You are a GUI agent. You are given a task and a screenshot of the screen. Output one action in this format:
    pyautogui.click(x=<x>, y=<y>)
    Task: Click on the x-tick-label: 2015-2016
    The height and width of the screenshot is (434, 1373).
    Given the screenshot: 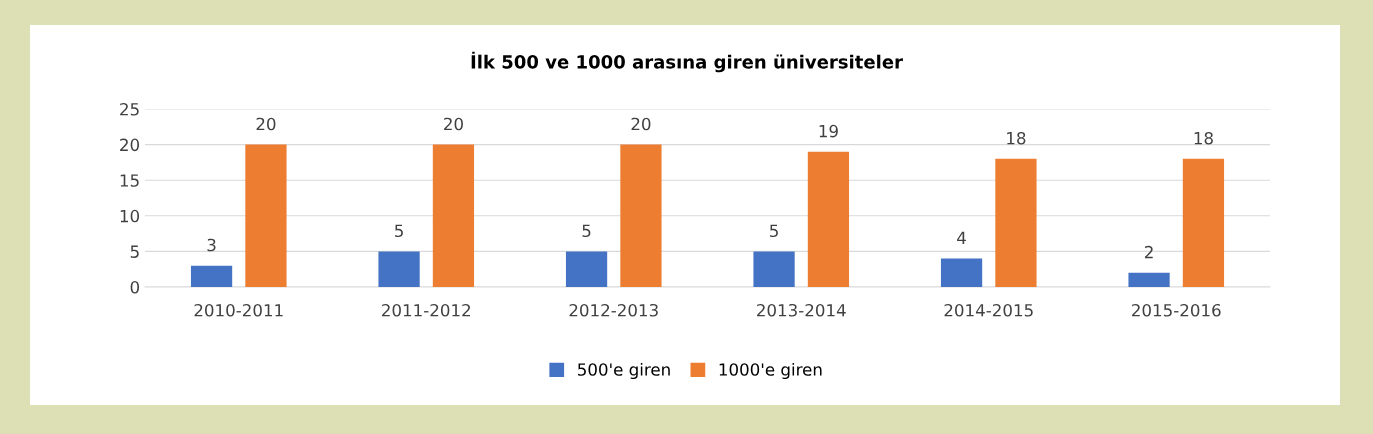 What is the action you would take?
    pyautogui.click(x=1176, y=310)
    